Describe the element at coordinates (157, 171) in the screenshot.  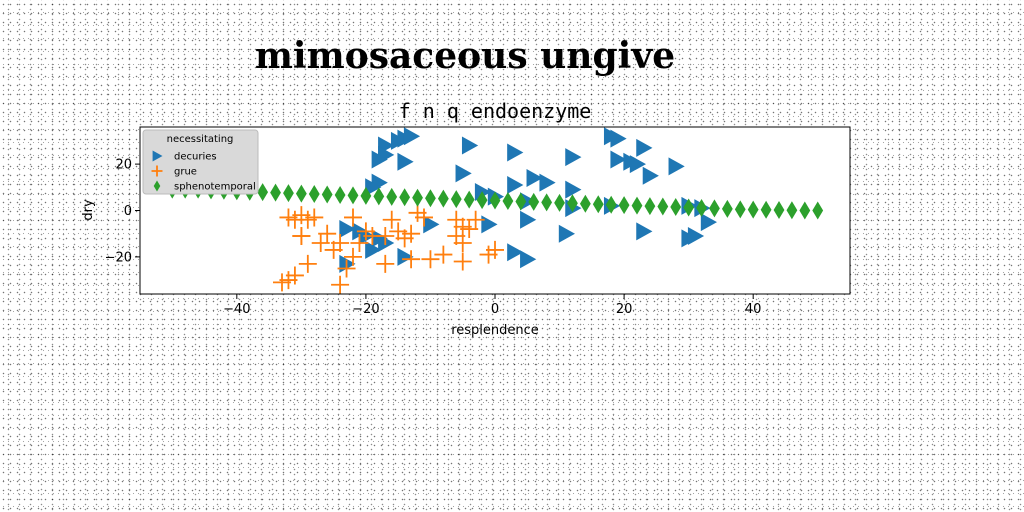
I see `legend-marker-grue` at that location.